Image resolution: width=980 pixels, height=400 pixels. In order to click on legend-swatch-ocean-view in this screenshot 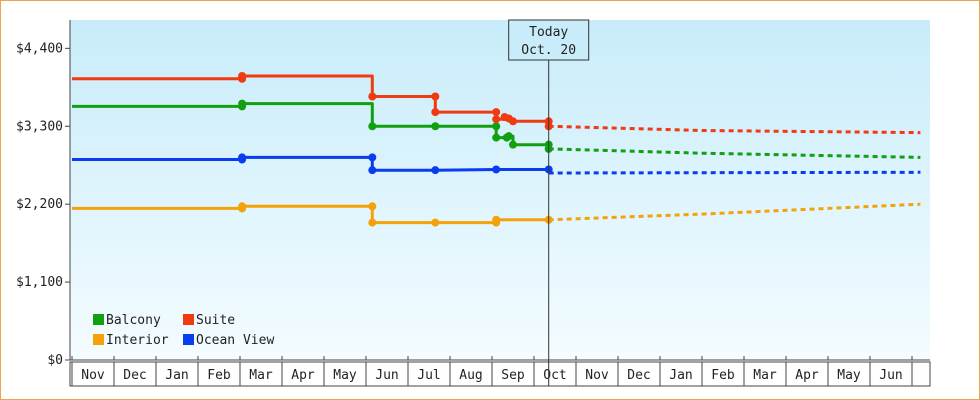, I will do `click(188, 339)`.